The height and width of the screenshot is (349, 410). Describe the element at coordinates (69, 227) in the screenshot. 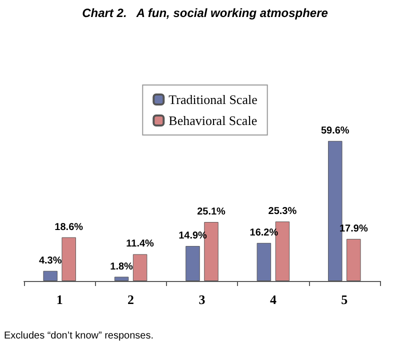

I see `data-label: 18.6%` at that location.